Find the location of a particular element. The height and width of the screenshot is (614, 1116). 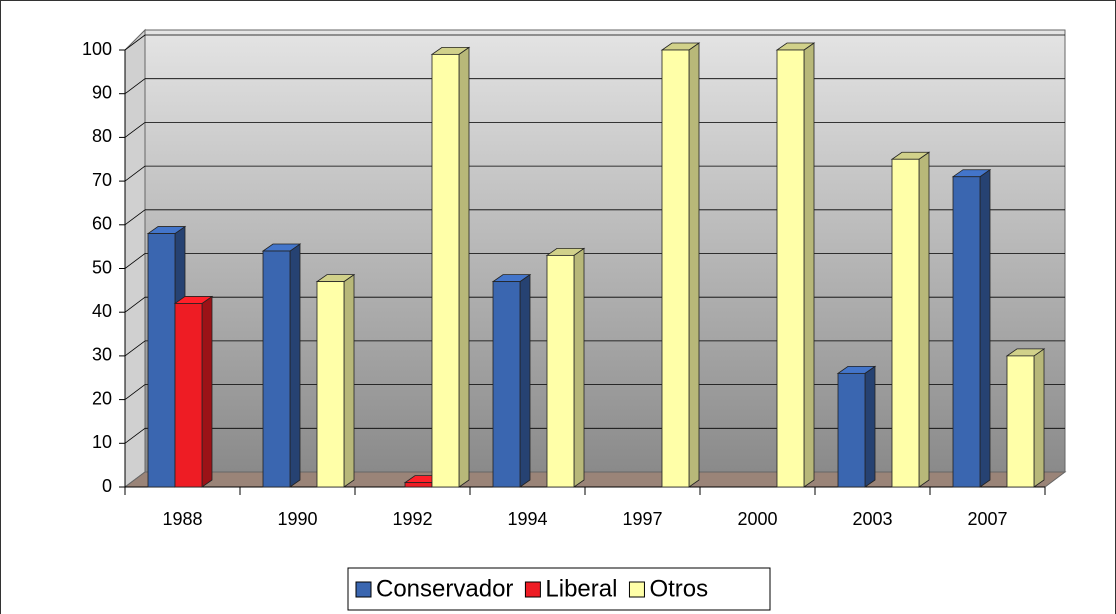

x-tick-label: 1990 is located at coordinates (297, 519).